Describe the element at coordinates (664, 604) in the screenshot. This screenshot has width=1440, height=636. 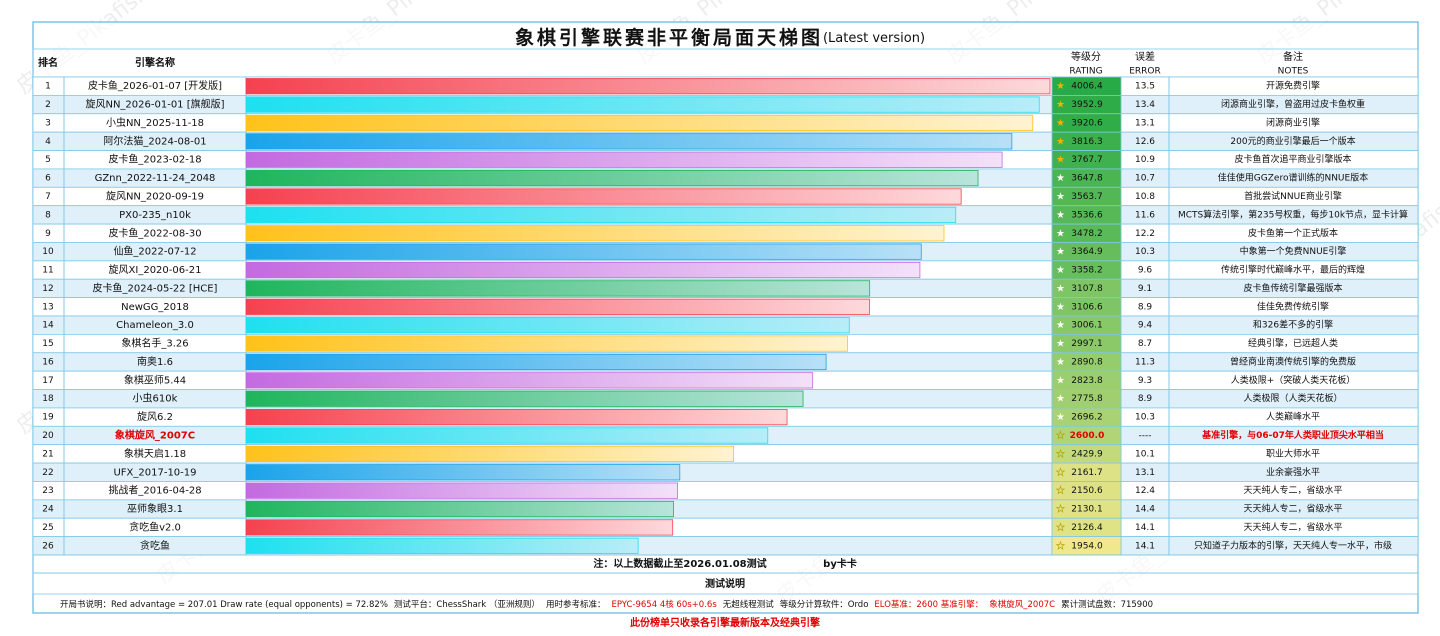
I see `detail-part: EPYC-9654 4核 60s+0.6s` at that location.